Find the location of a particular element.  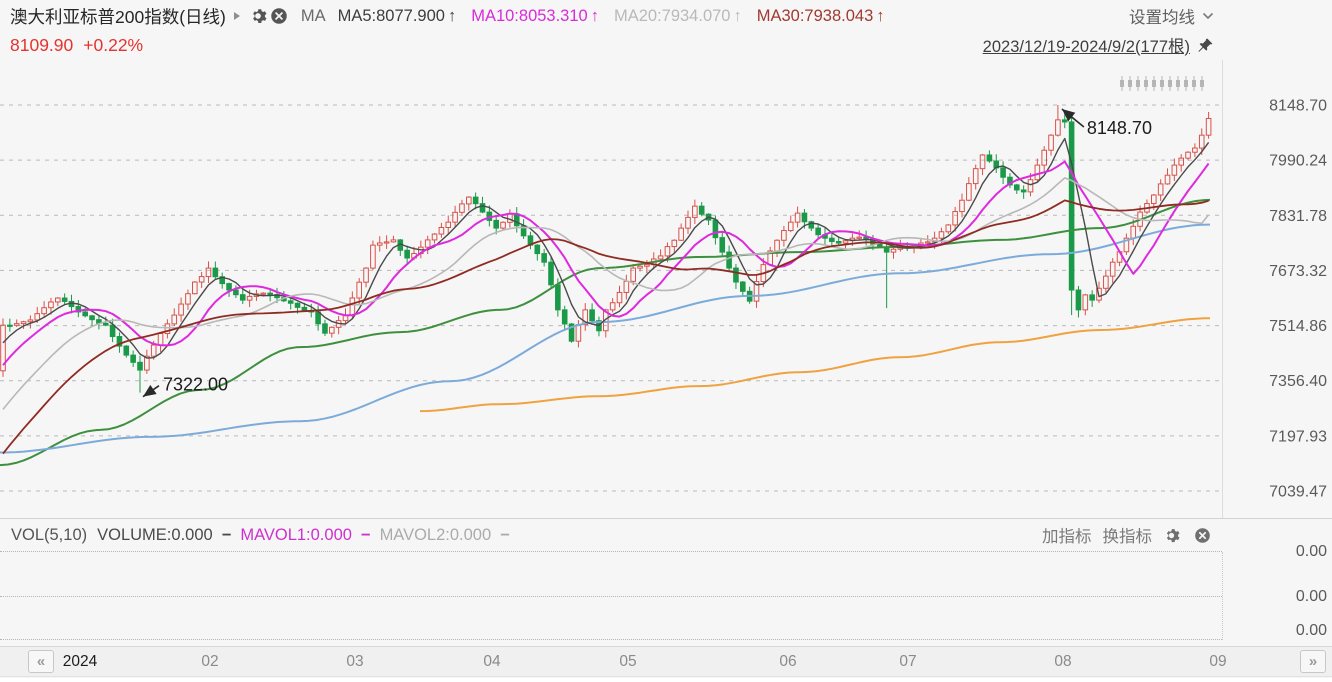

mavol1-dash: − is located at coordinates (365, 534).